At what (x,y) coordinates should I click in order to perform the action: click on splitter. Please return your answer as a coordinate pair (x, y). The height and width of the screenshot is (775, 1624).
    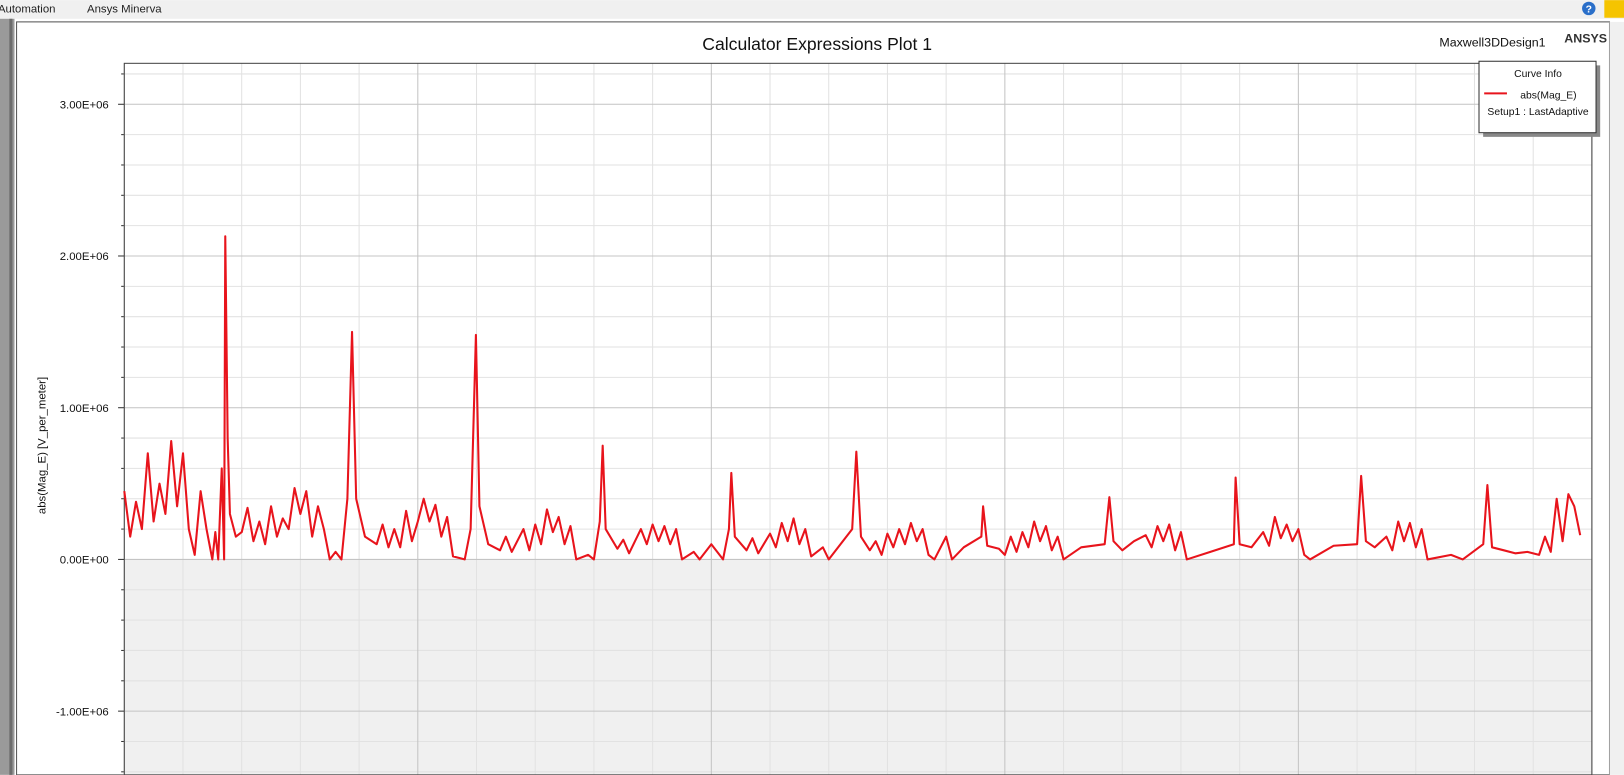
    Looking at the image, I should click on (11, 396).